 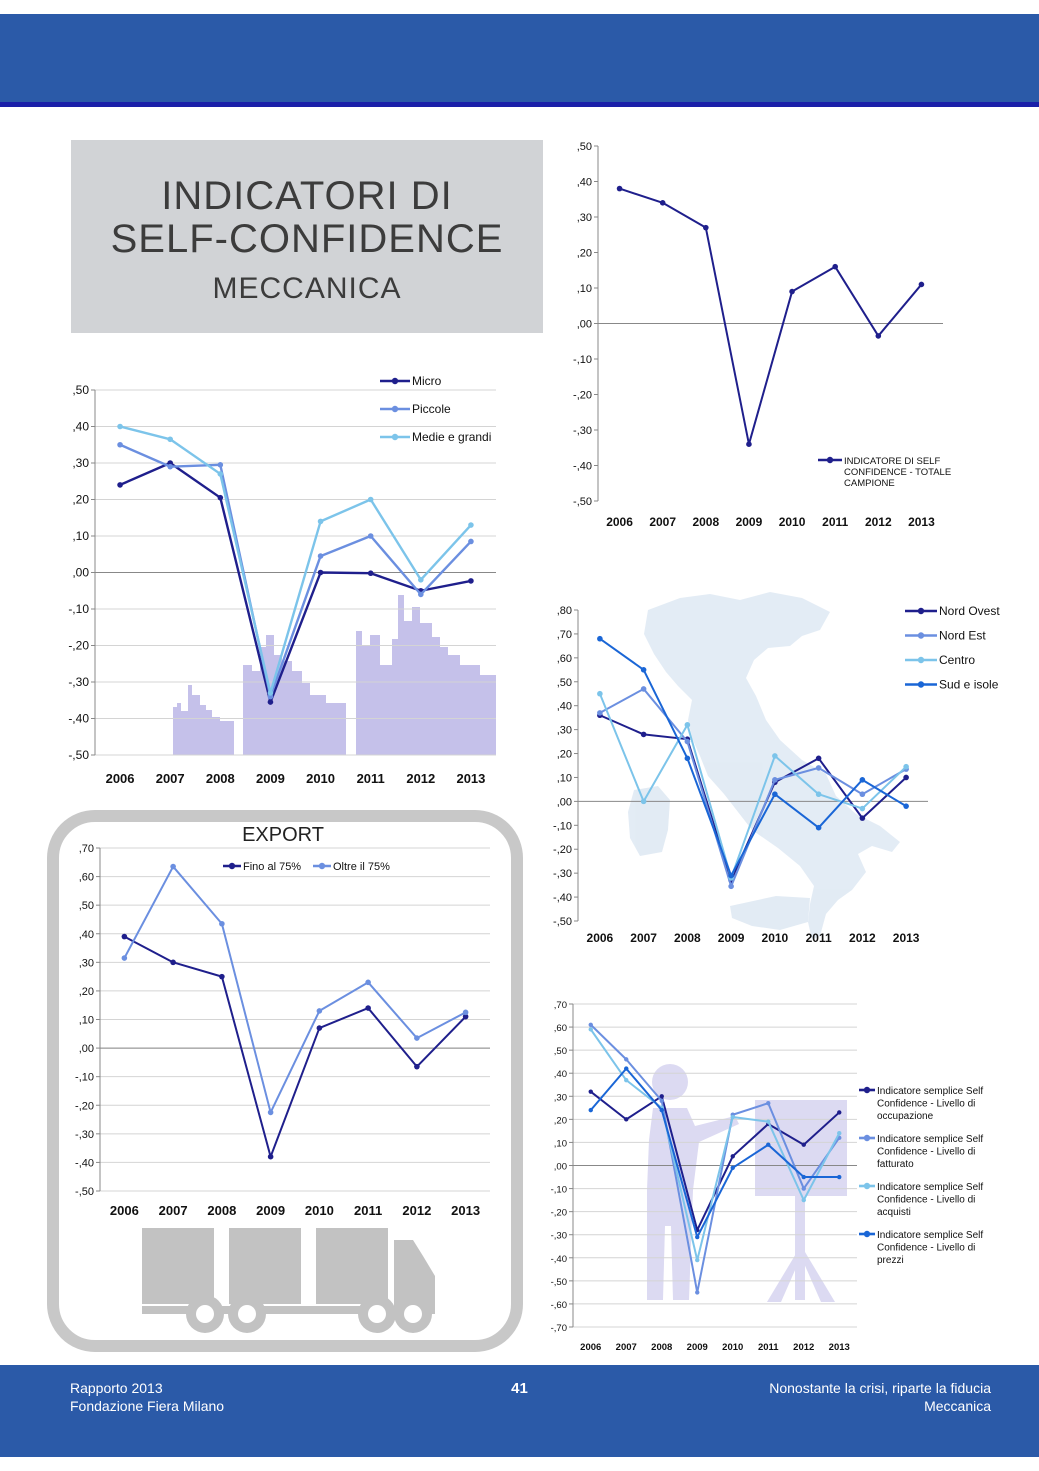 What do you see at coordinates (306, 867) in the screenshot?
I see `legend-group: Fino al 75% Oltre il 75%` at bounding box center [306, 867].